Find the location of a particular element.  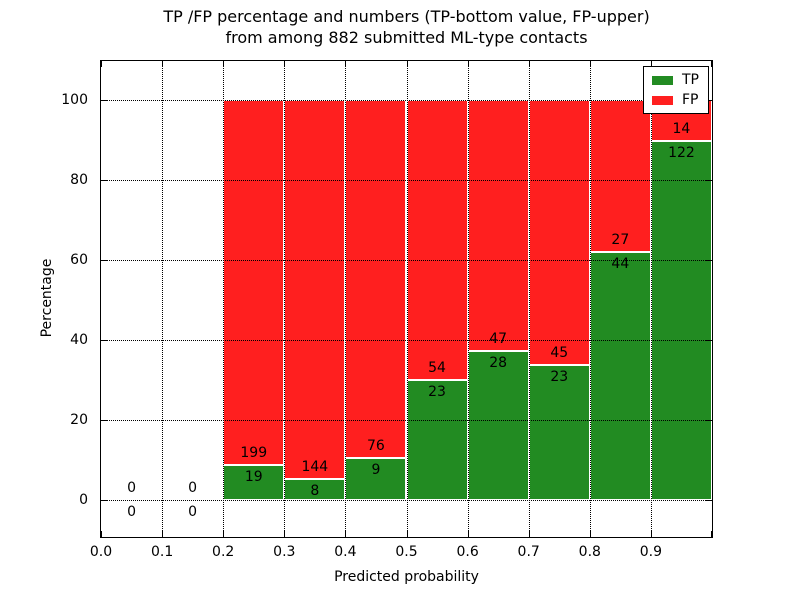

x-tick-label: 0.5 is located at coordinates (406, 552).